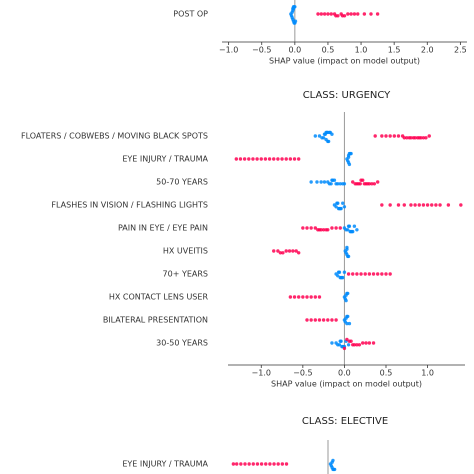  Describe the element at coordinates (185, 274) in the screenshot. I see `feature-label: 70+ YEARS` at that location.